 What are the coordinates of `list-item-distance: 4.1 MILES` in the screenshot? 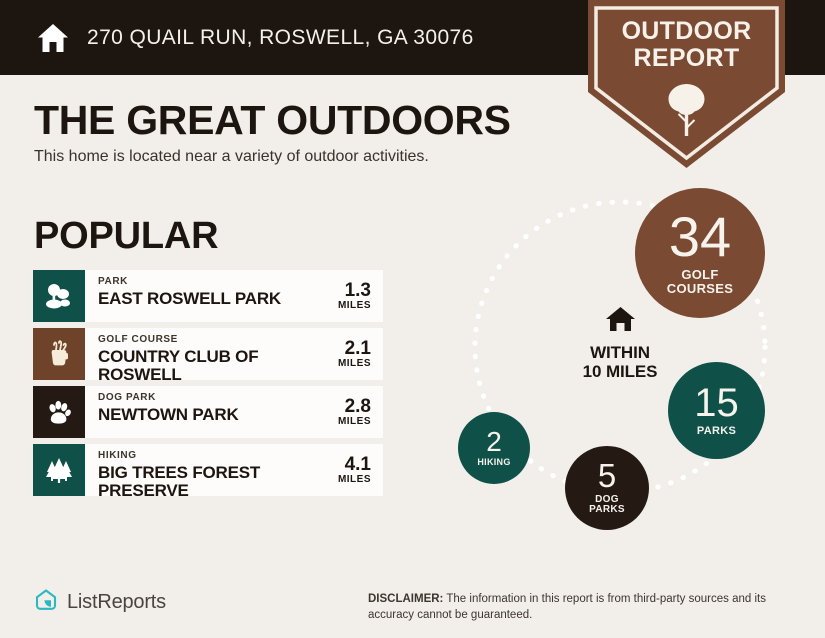 It's located at (346, 470).